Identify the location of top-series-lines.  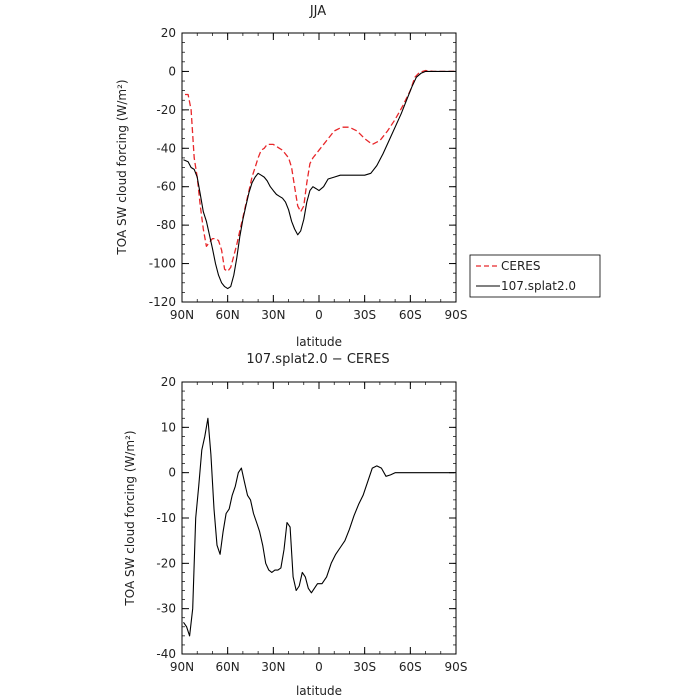
(319, 179).